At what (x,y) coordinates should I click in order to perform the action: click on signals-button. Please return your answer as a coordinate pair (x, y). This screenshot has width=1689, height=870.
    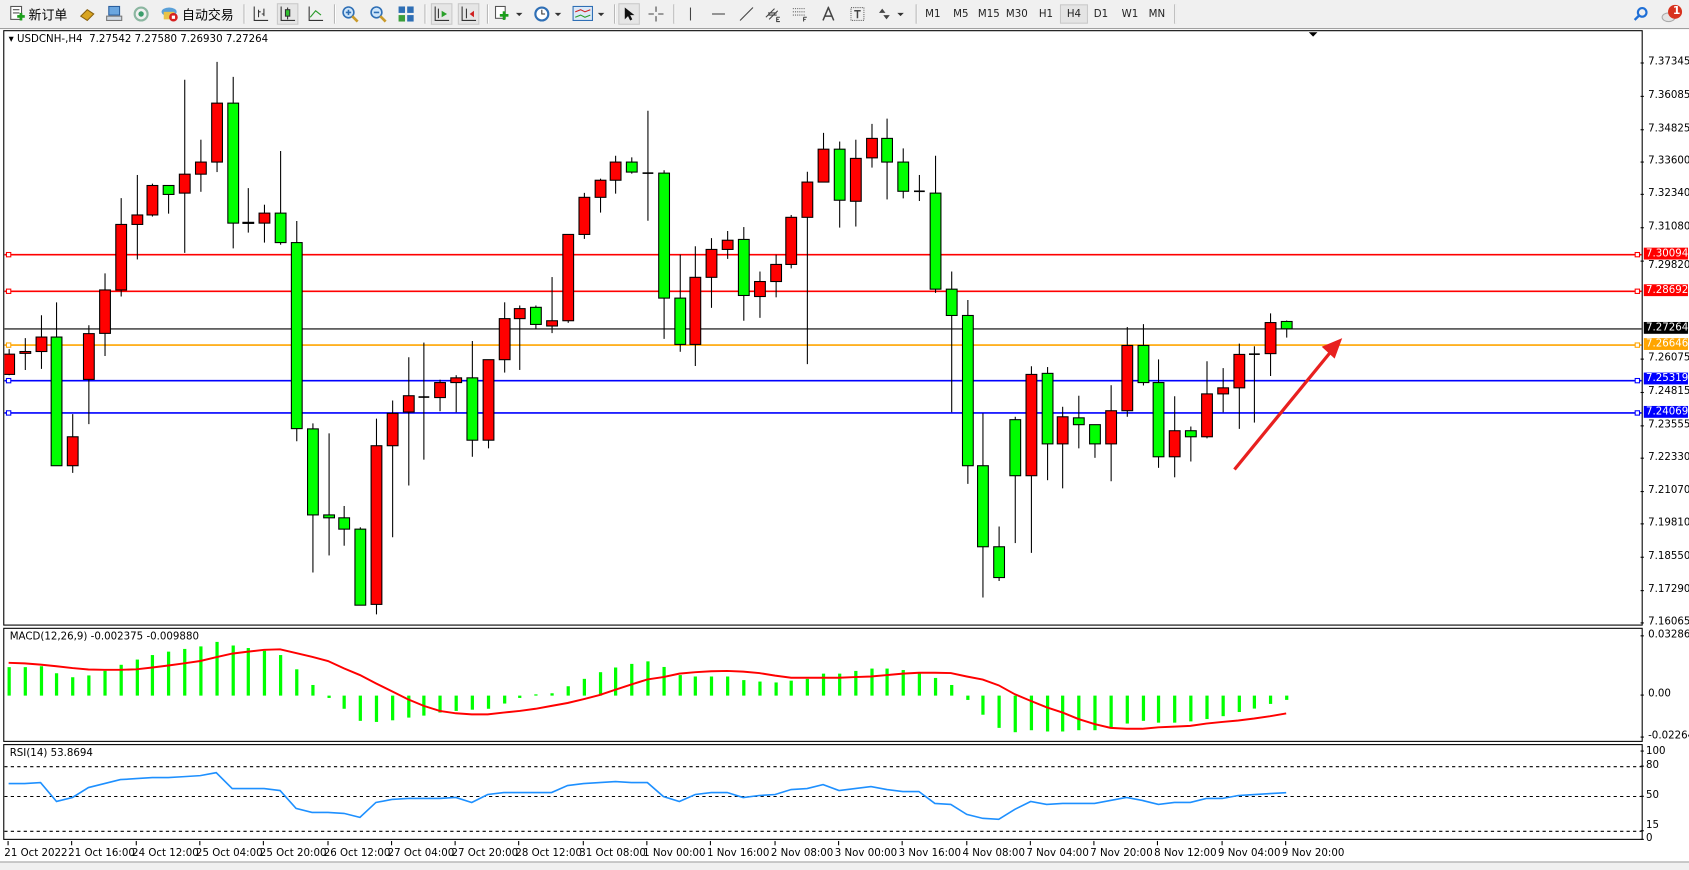
    Looking at the image, I should click on (140, 13).